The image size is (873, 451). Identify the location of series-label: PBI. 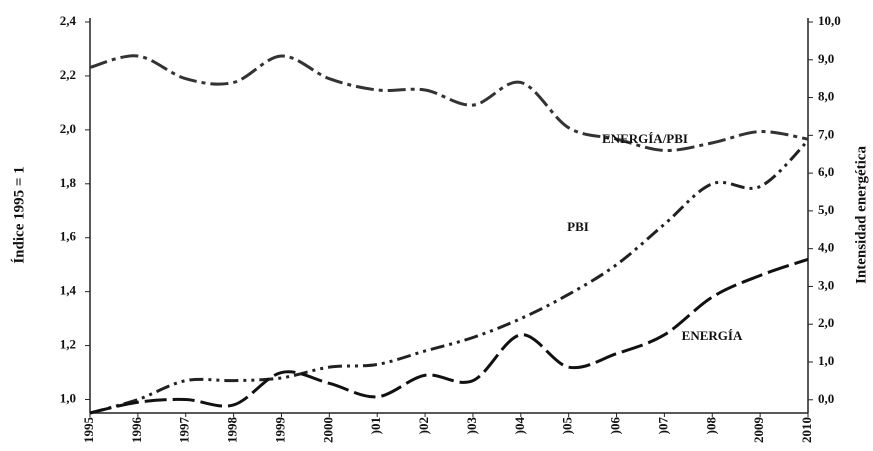
(578, 226).